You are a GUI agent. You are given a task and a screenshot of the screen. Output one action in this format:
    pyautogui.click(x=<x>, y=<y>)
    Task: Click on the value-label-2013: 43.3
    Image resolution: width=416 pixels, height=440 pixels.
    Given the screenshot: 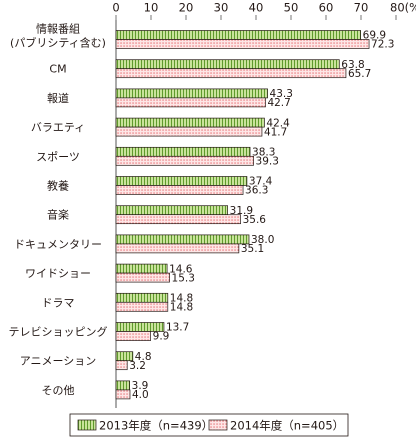 What is the action you would take?
    pyautogui.click(x=281, y=94)
    